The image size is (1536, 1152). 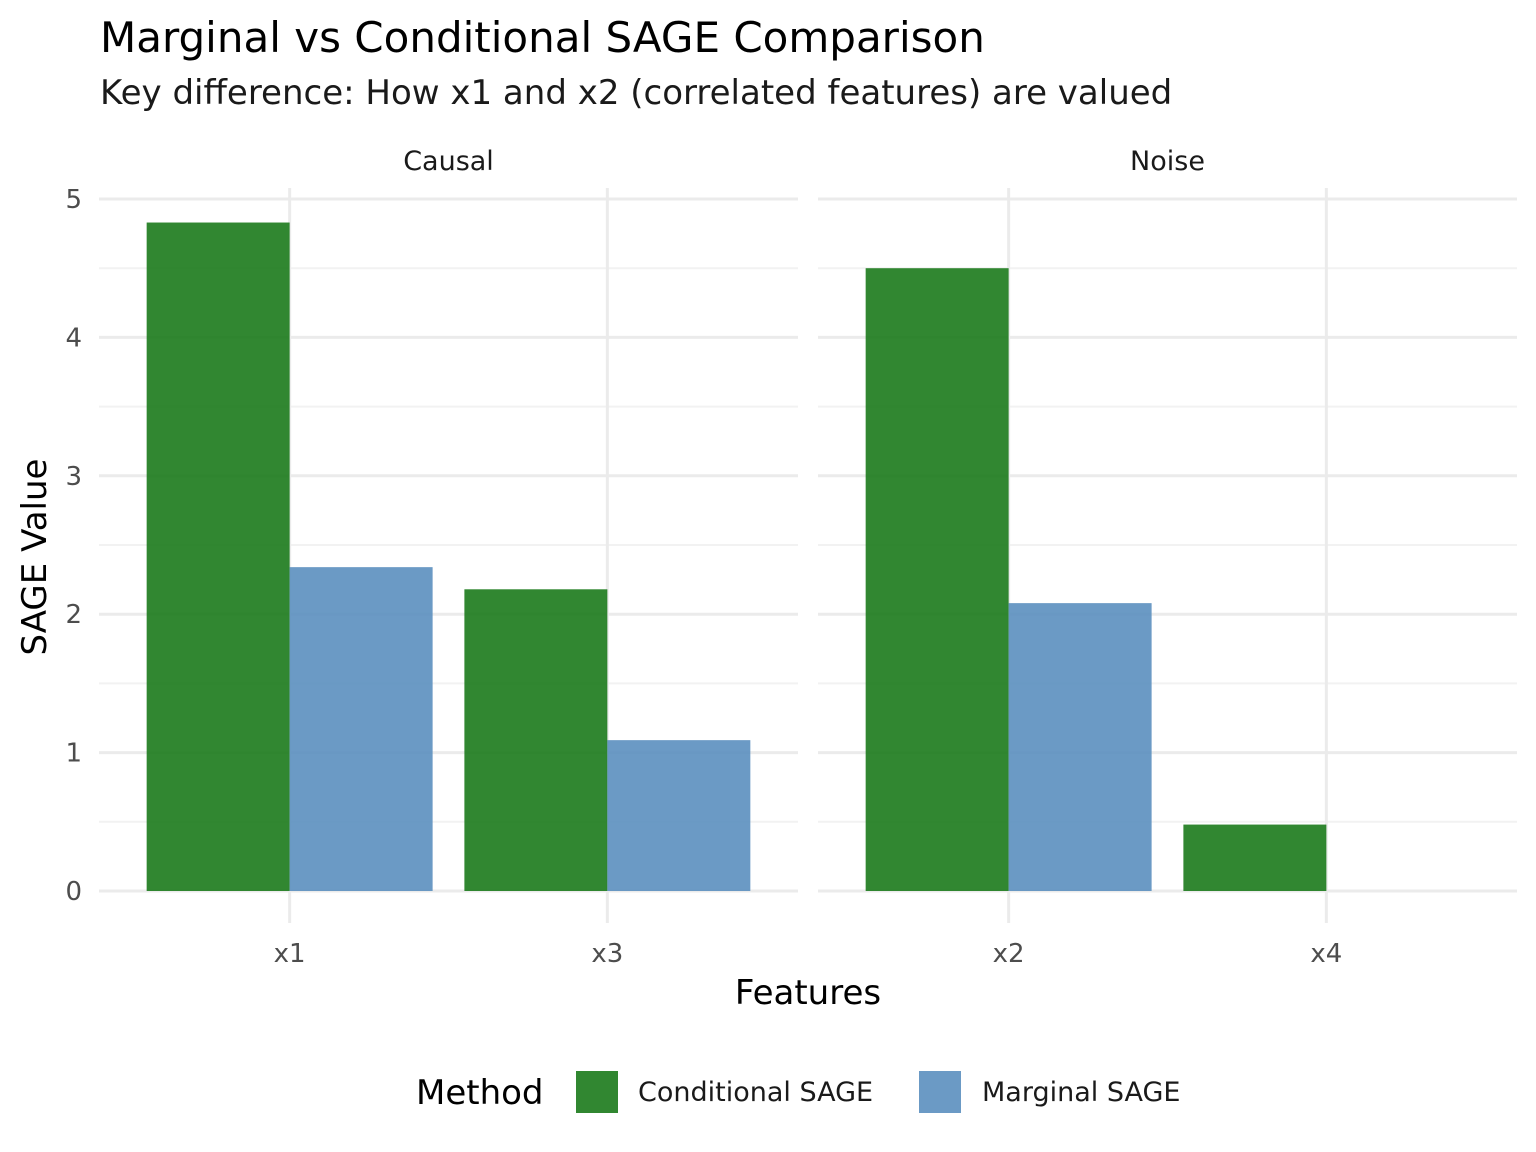 What do you see at coordinates (937, 579) in the screenshot?
I see `bar-x2-conditional` at bounding box center [937, 579].